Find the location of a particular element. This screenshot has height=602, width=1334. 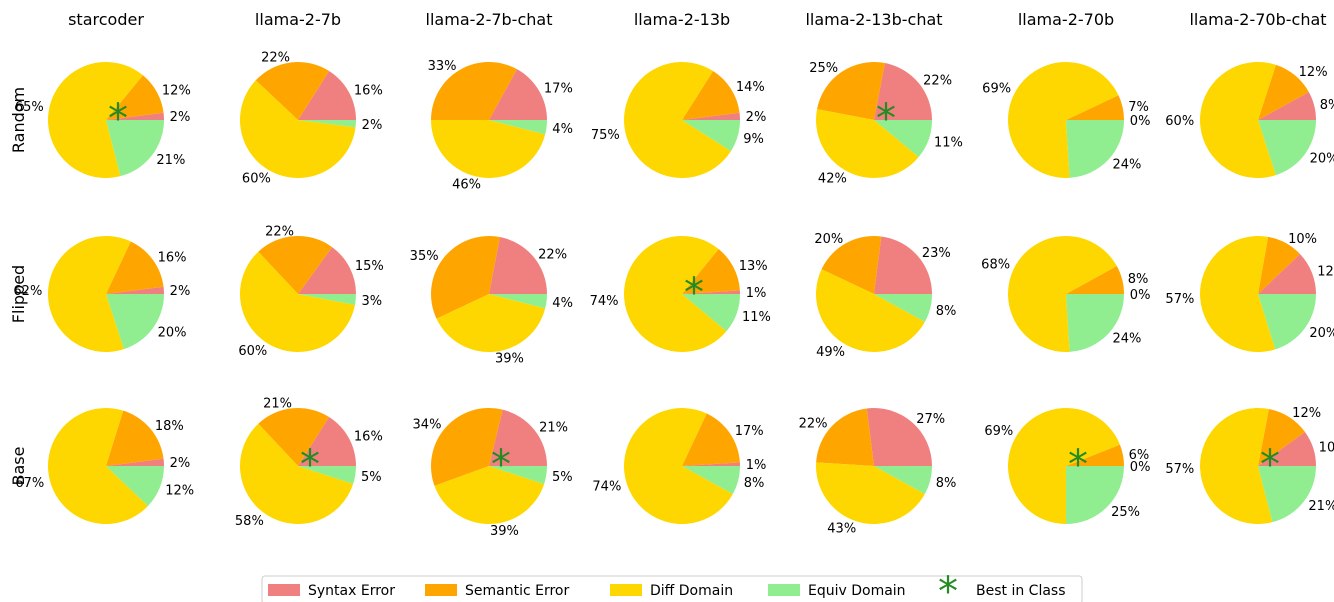

pct-label-flipped-llama-2-13b-semantic-error: 13% is located at coordinates (753, 266).